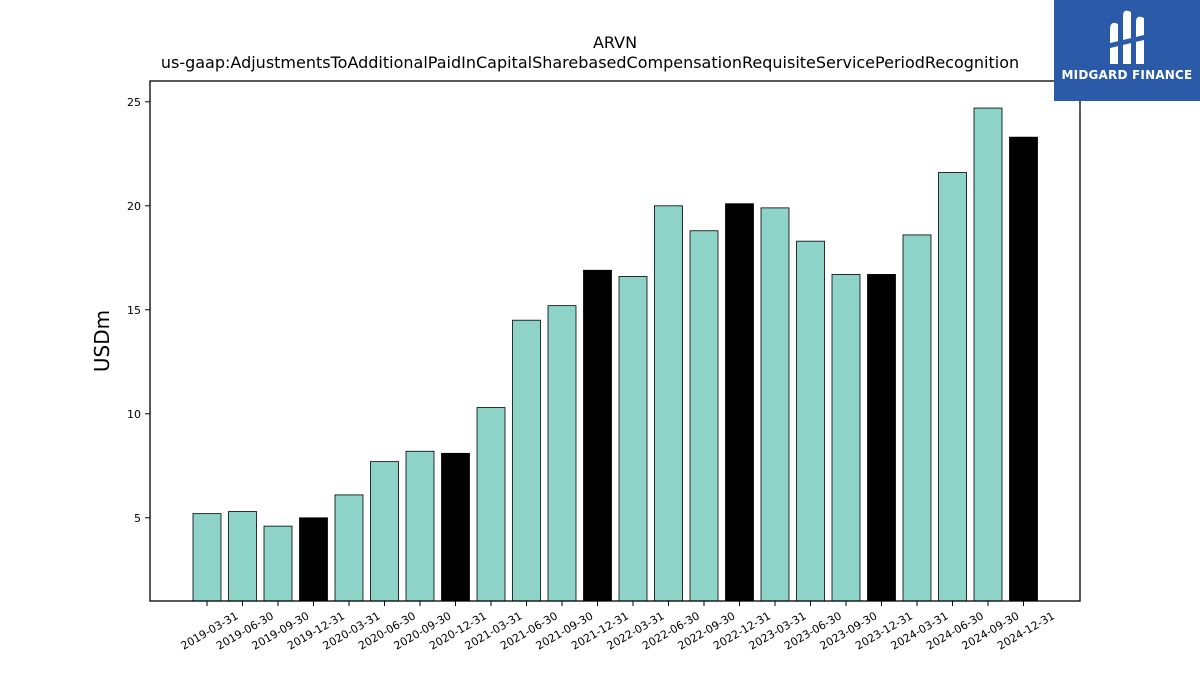 Image resolution: width=1200 pixels, height=675 pixels. I want to click on y-tick-label: 25, so click(134, 102).